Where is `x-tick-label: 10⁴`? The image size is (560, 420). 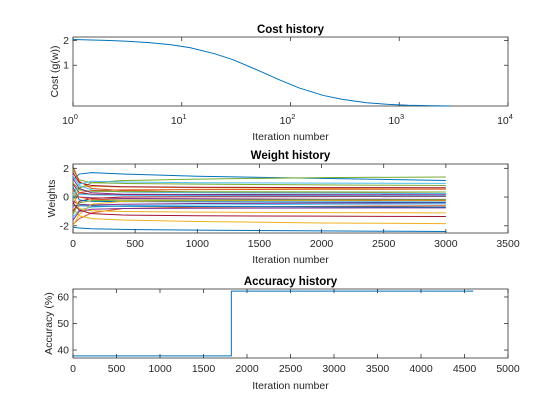 x-tick-label: 10⁴ is located at coordinates (505, 119).